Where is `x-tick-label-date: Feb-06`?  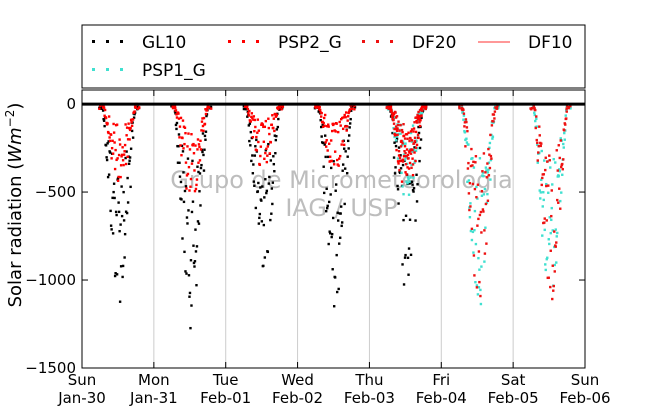 x-tick-label-date: Feb-06 is located at coordinates (584, 398).